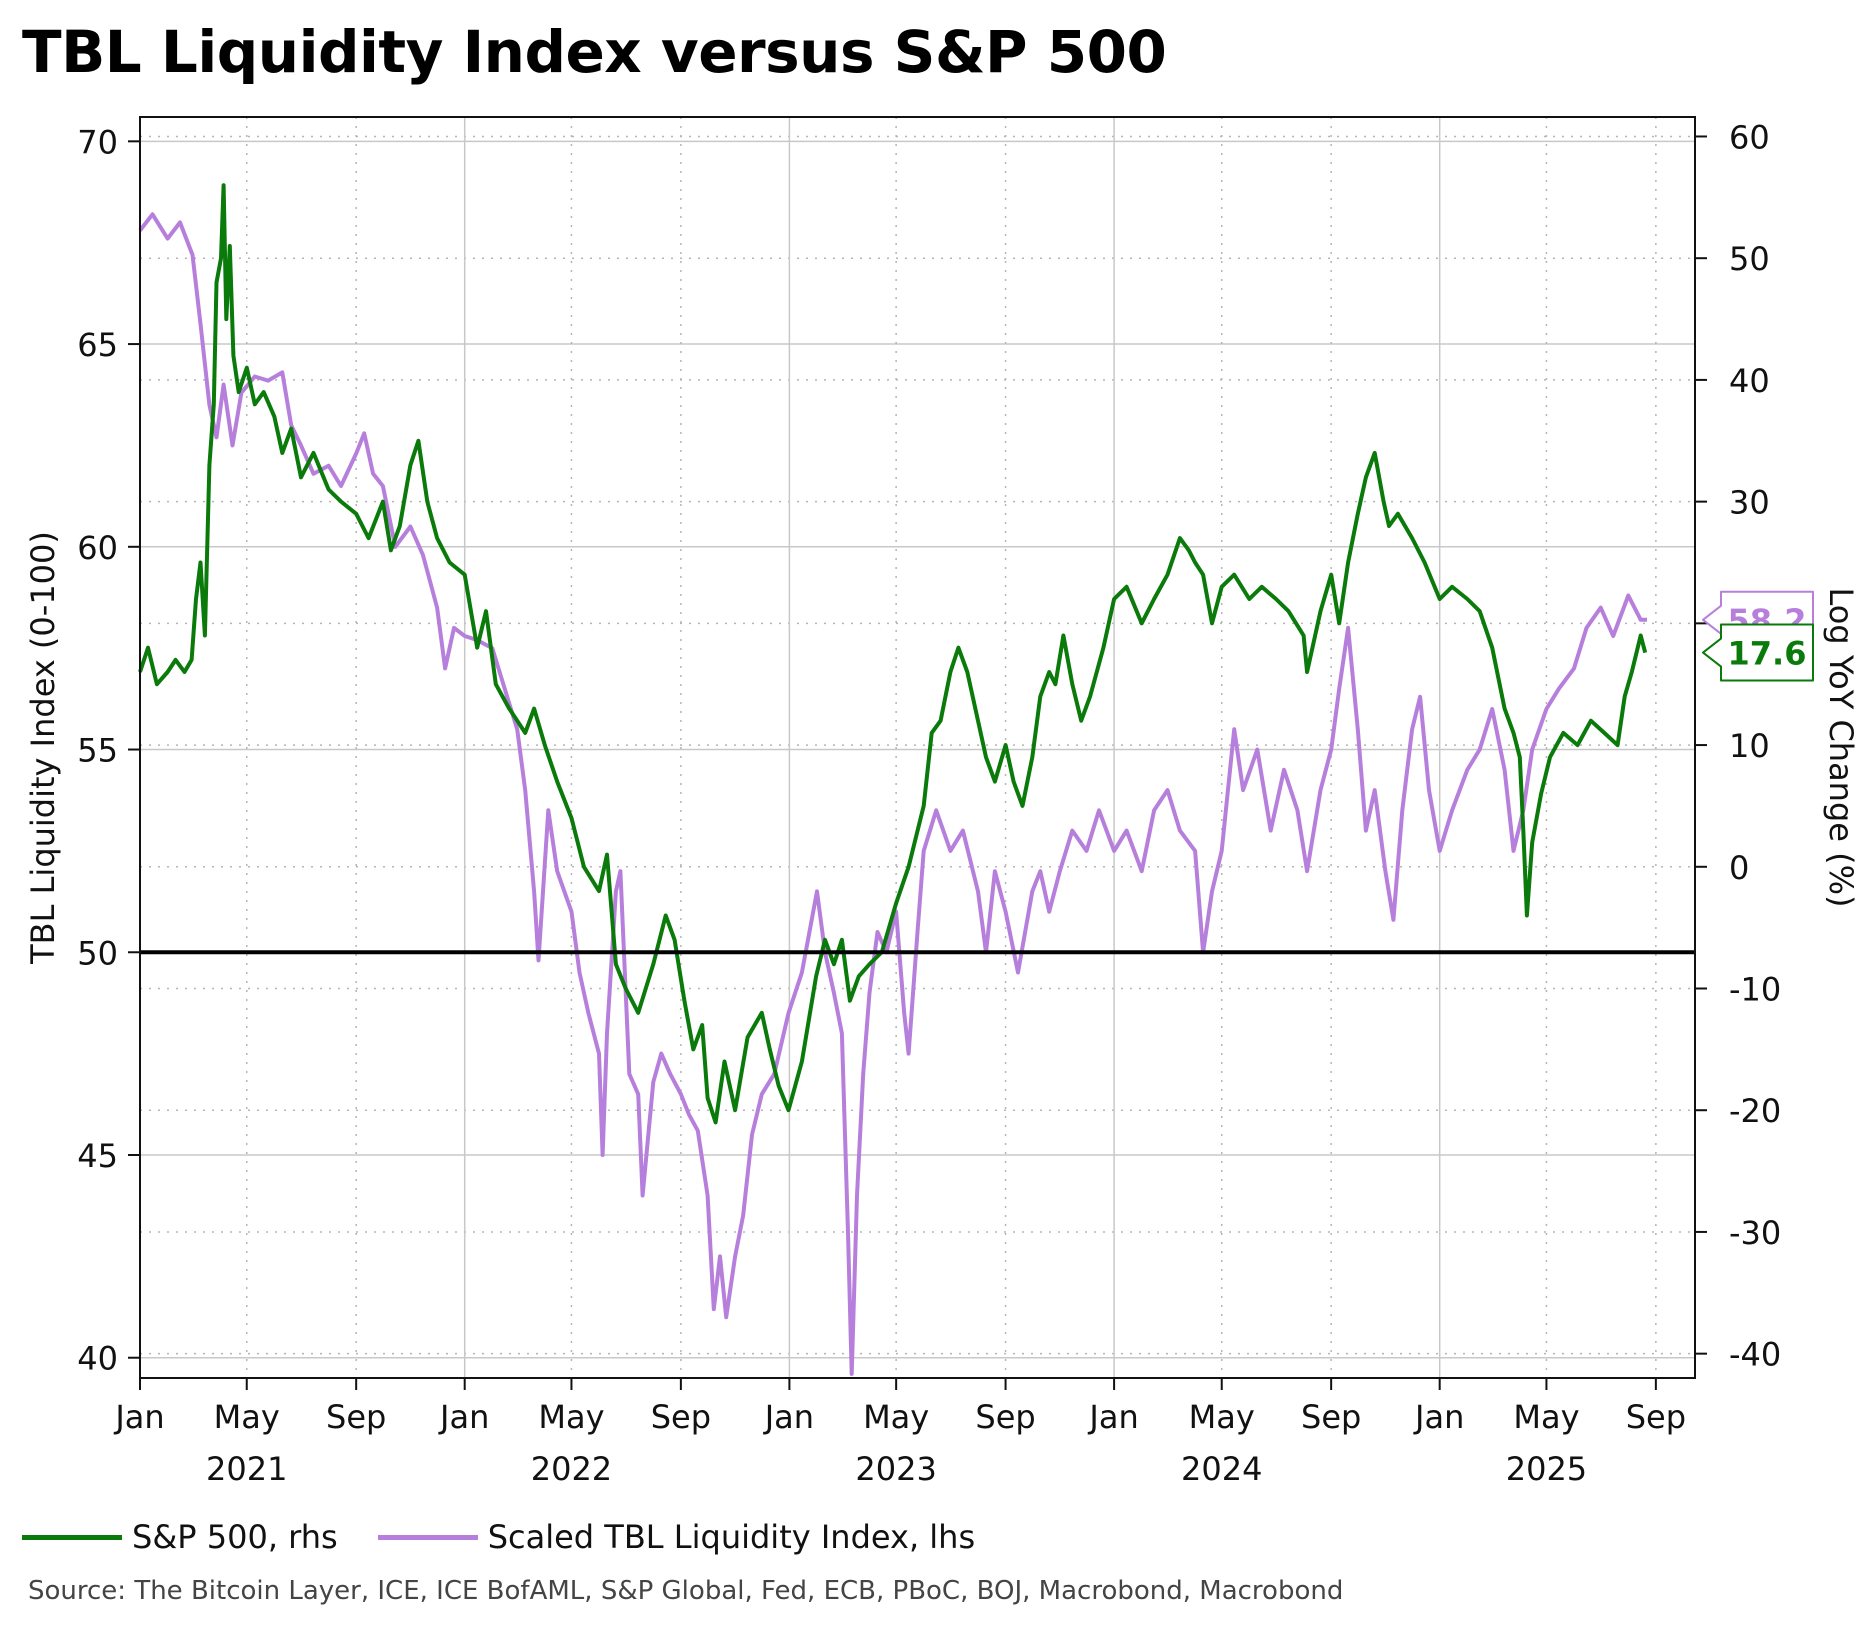  What do you see at coordinates (1739, 868) in the screenshot?
I see `y-right-tick-label: 0` at bounding box center [1739, 868].